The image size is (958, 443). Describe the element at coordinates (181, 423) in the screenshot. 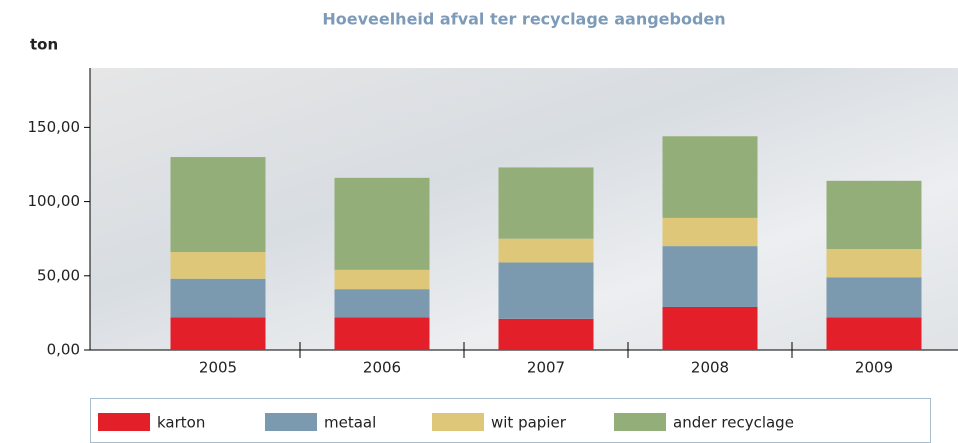

I see `legend-label: karton` at that location.